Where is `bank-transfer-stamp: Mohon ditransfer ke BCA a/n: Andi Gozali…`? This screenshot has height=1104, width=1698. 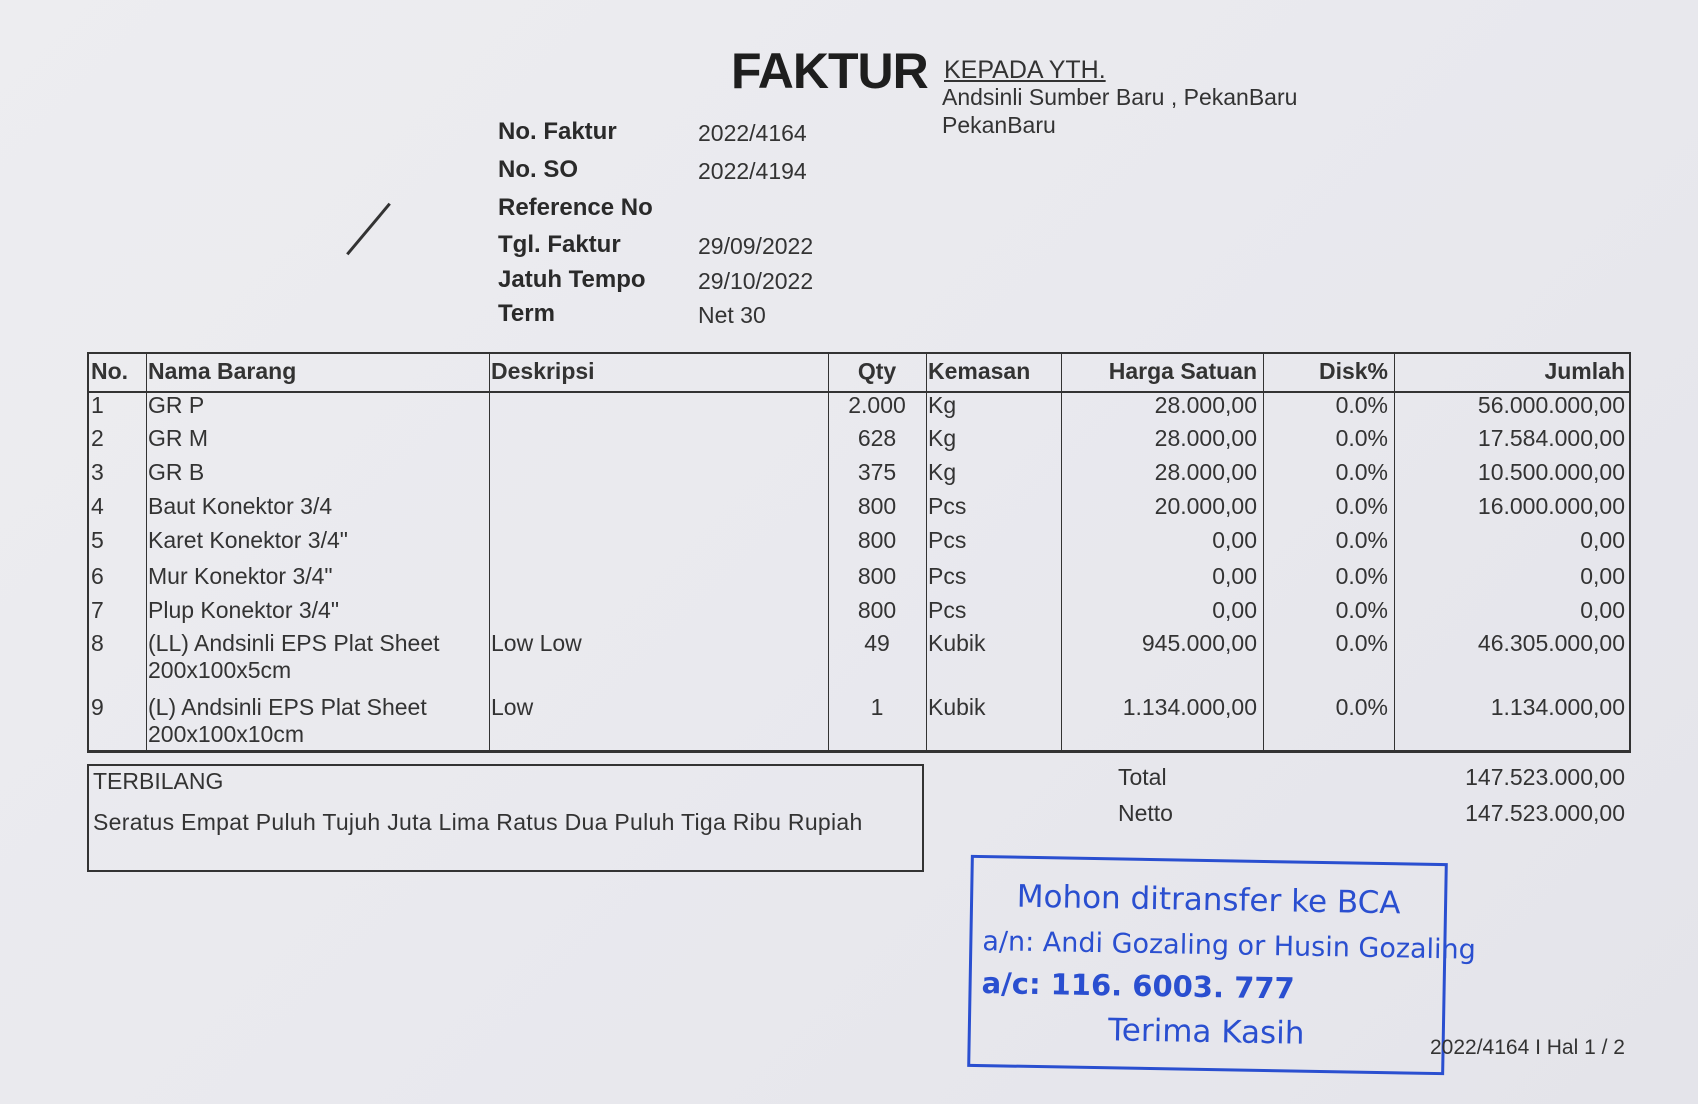
bank-transfer-stamp: Mohon ditransfer ke BCA a/n: Andi Gozali… is located at coordinates (1221, 965).